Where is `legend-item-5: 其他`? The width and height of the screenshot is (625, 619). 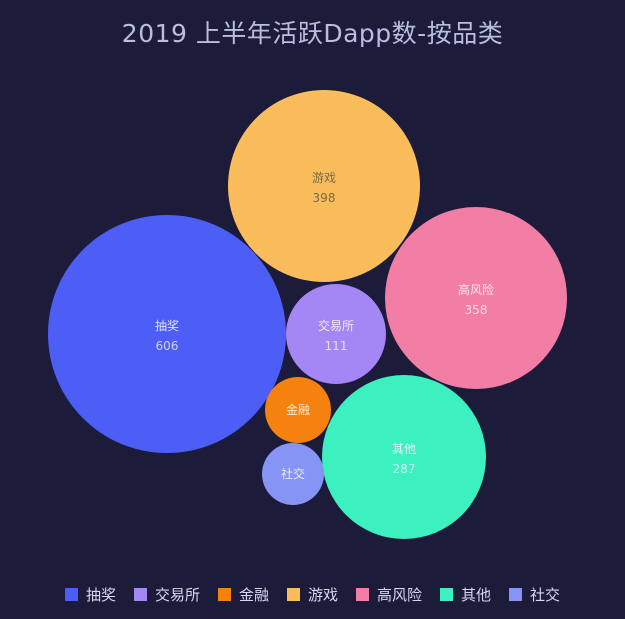
legend-item-5: 其他 is located at coordinates (465, 594).